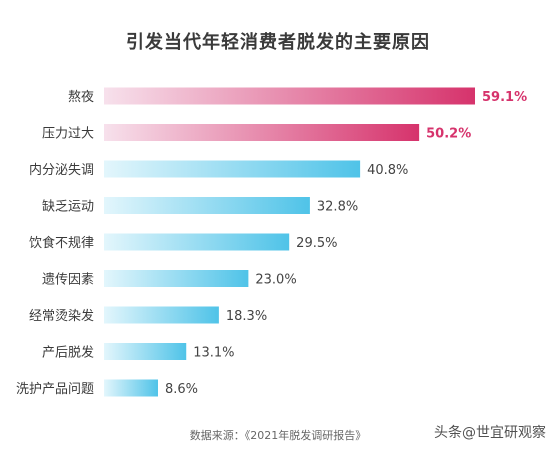 Image resolution: width=556 pixels, height=456 pixels. What do you see at coordinates (504, 97) in the screenshot?
I see `value-label: 59.1%` at bounding box center [504, 97].